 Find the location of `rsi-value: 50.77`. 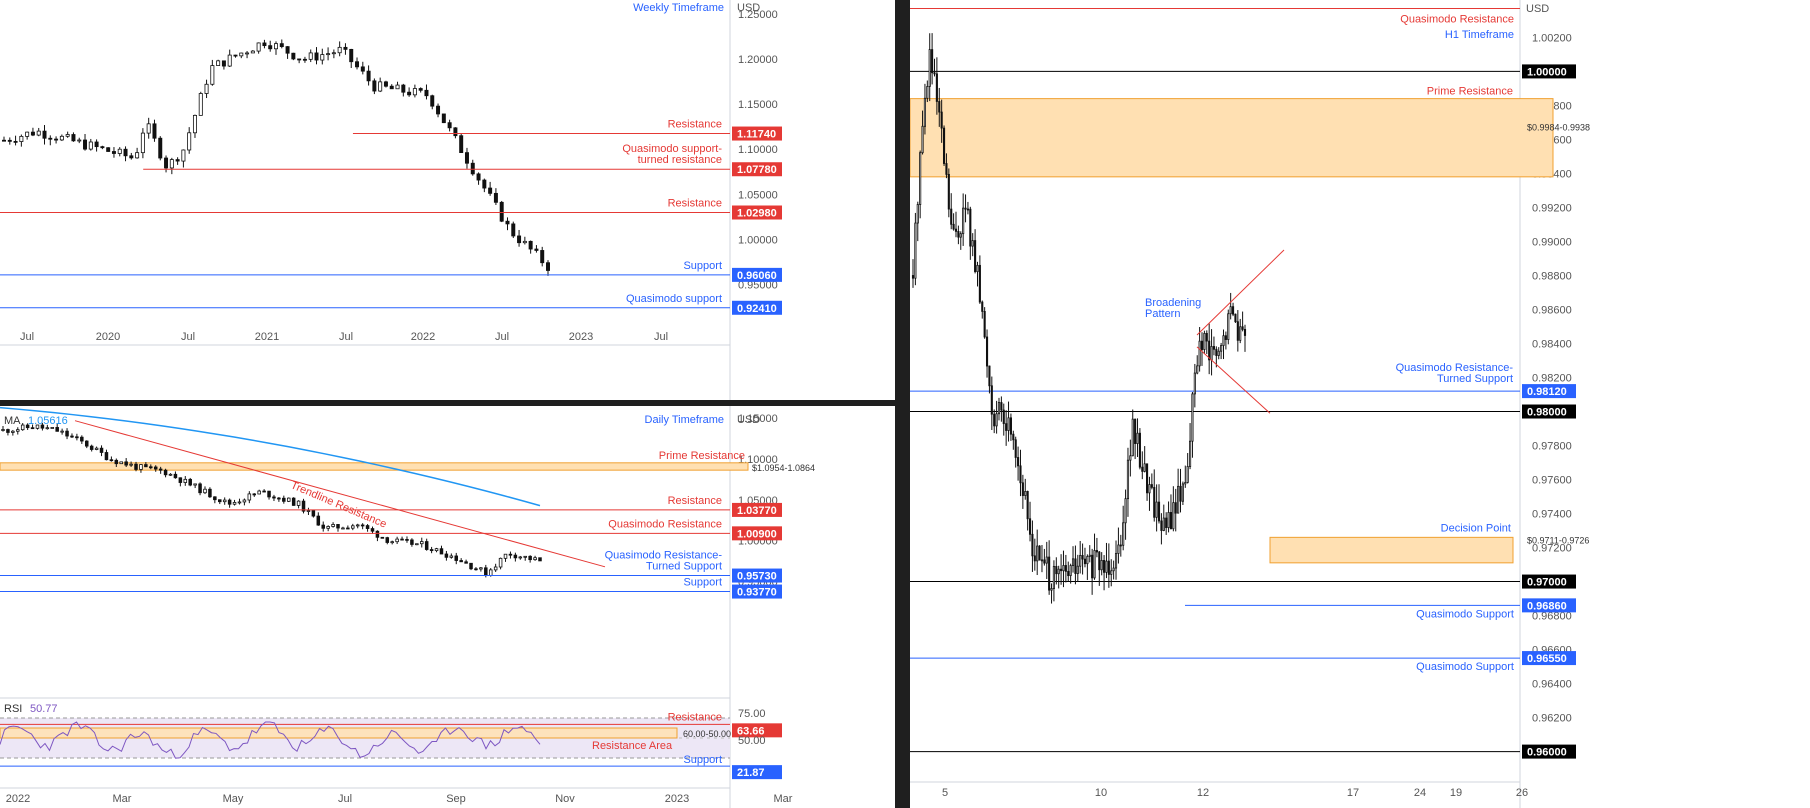

rsi-value: 50.77 is located at coordinates (44, 709).